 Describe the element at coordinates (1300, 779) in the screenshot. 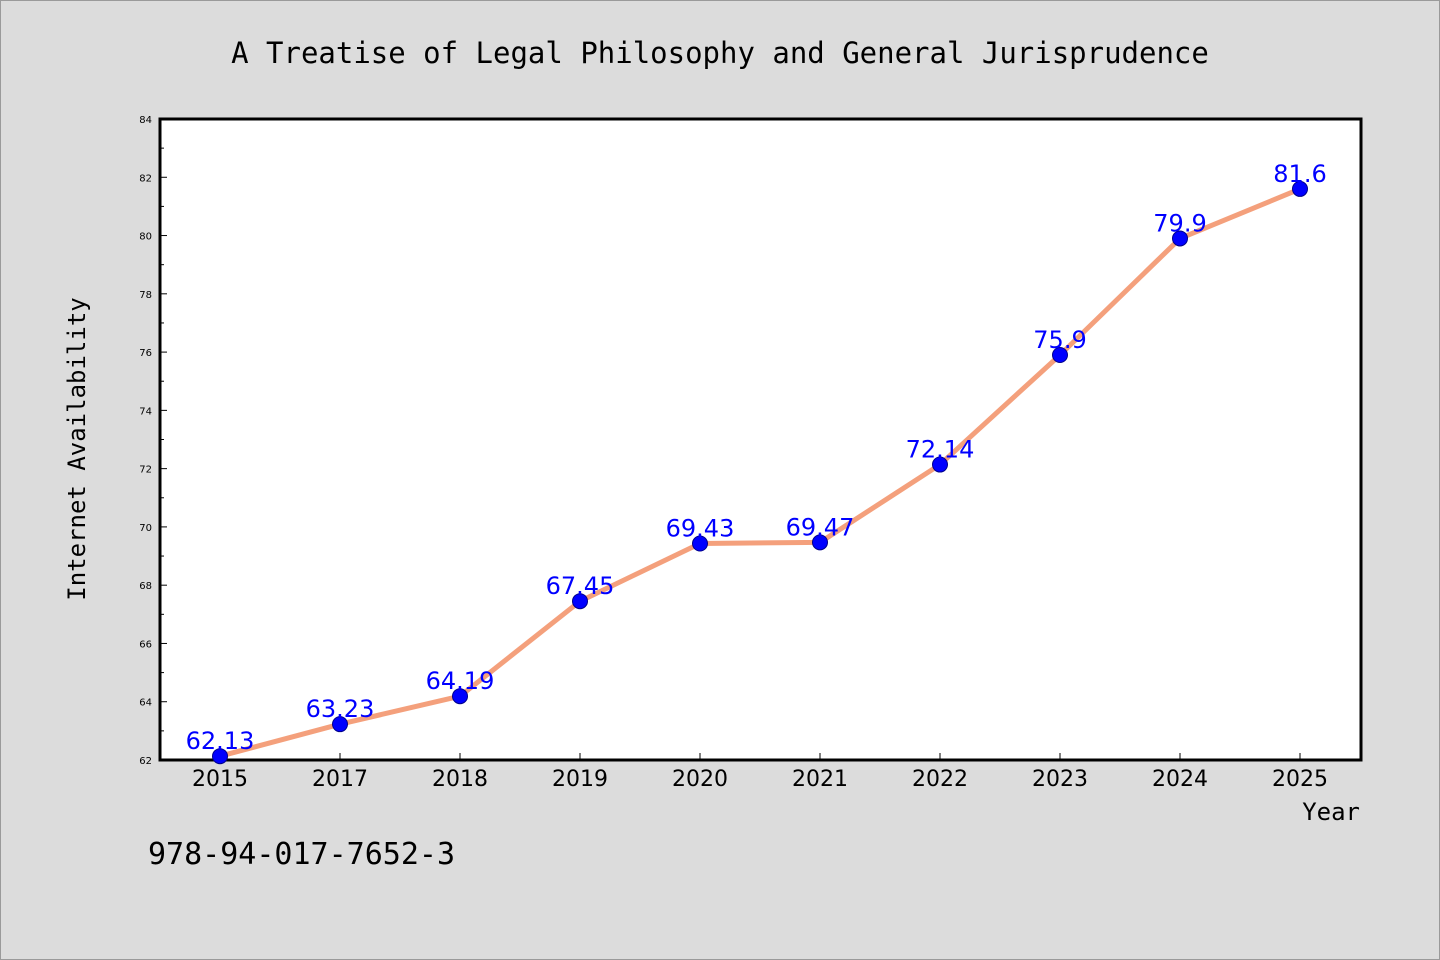

I see `x-tick-label: 2025` at that location.